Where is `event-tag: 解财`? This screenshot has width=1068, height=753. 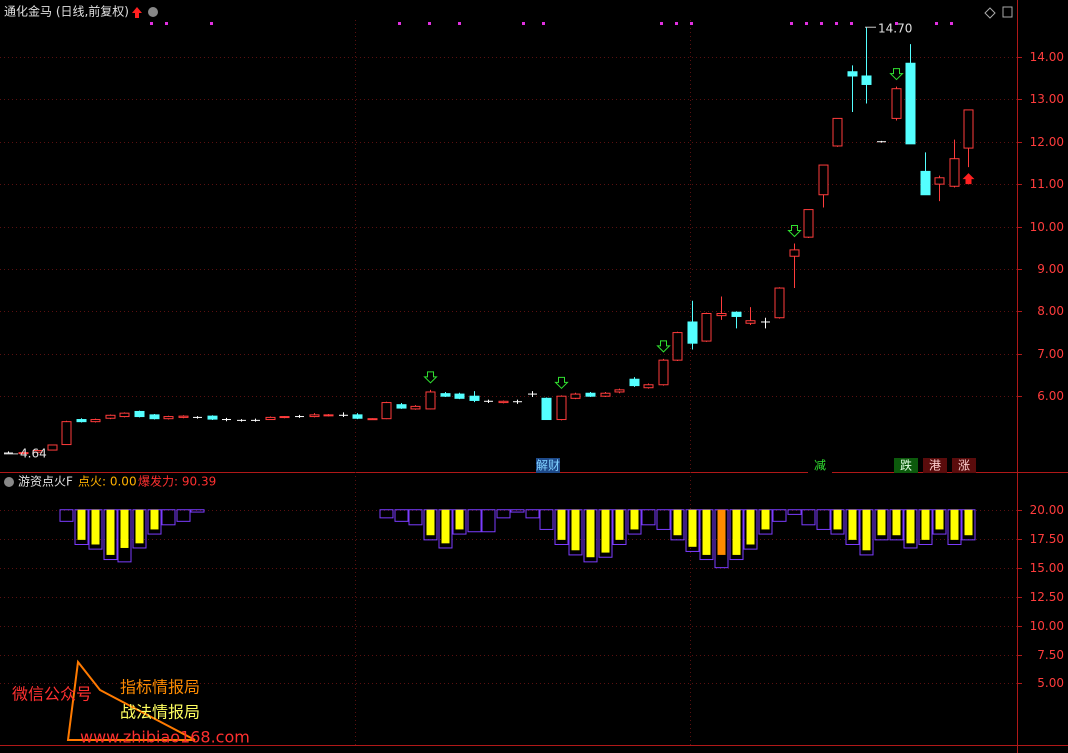
event-tag: 解财 is located at coordinates (548, 466).